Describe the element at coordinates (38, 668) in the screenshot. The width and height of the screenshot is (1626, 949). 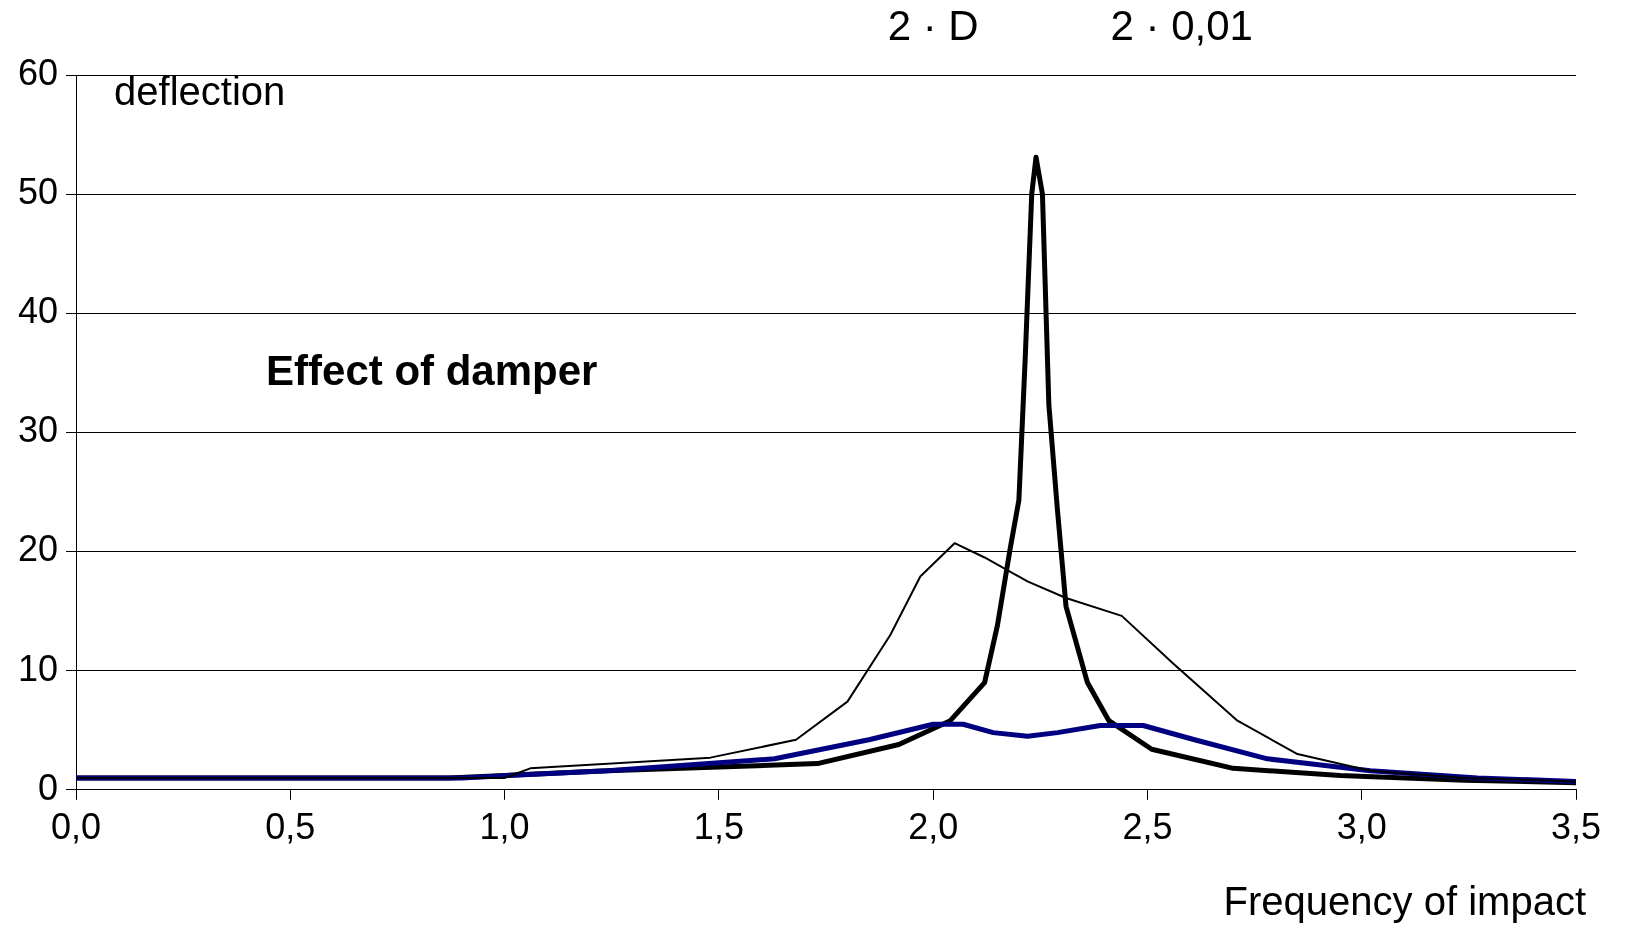
I see `y-tick-label: 10` at that location.